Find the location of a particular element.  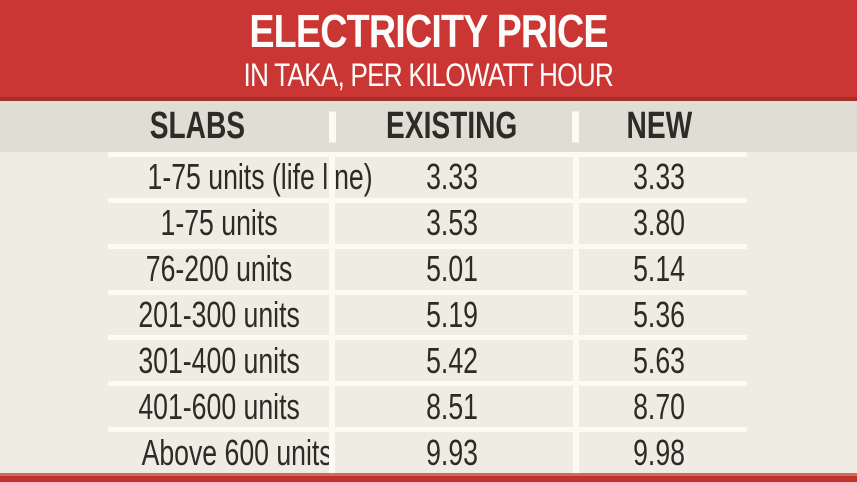

table-row: 301-400 units 5.42 5.63 is located at coordinates (428, 360).